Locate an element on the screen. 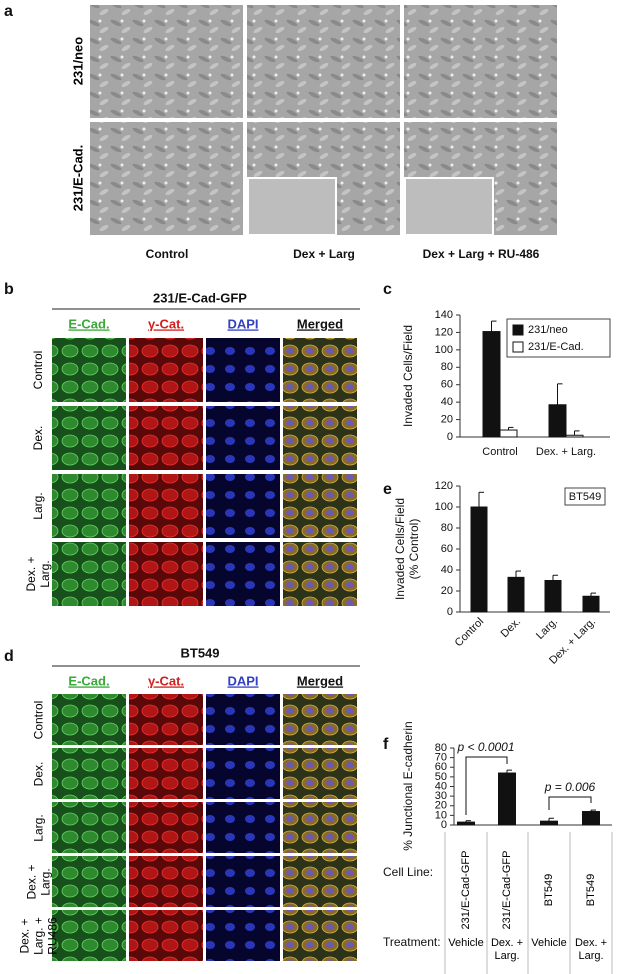  row-label: Dex. + Larg. is located at coordinates (38, 882).